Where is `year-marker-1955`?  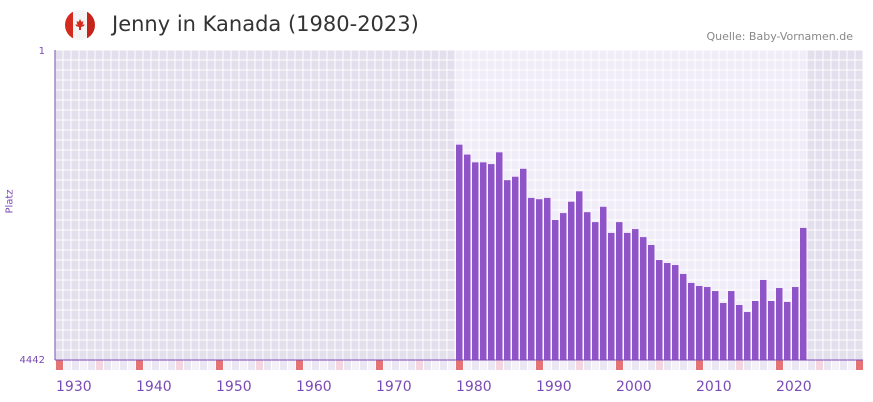 year-marker-1955 is located at coordinates (259, 365).